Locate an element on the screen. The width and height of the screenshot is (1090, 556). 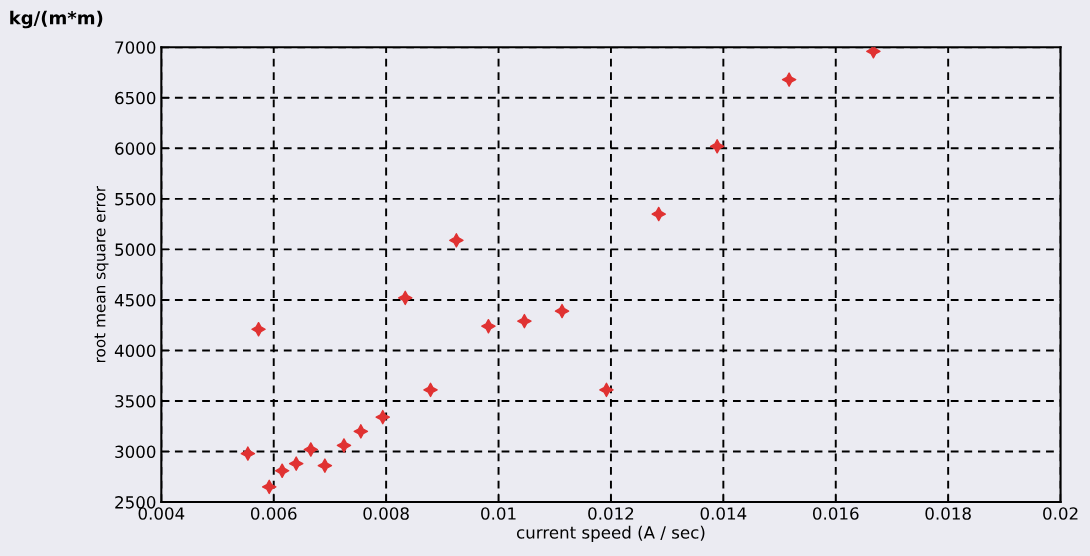
x-tick-label: 0.006 is located at coordinates (273, 513).